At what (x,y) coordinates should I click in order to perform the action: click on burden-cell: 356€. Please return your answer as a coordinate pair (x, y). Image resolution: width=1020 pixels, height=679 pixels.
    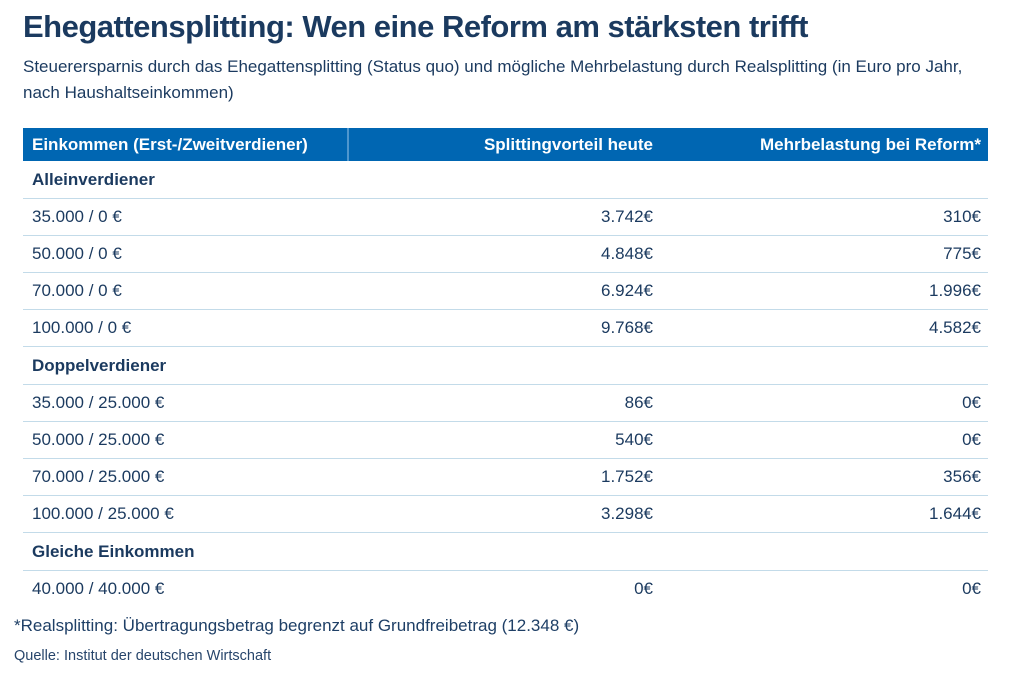
    Looking at the image, I should click on (962, 476).